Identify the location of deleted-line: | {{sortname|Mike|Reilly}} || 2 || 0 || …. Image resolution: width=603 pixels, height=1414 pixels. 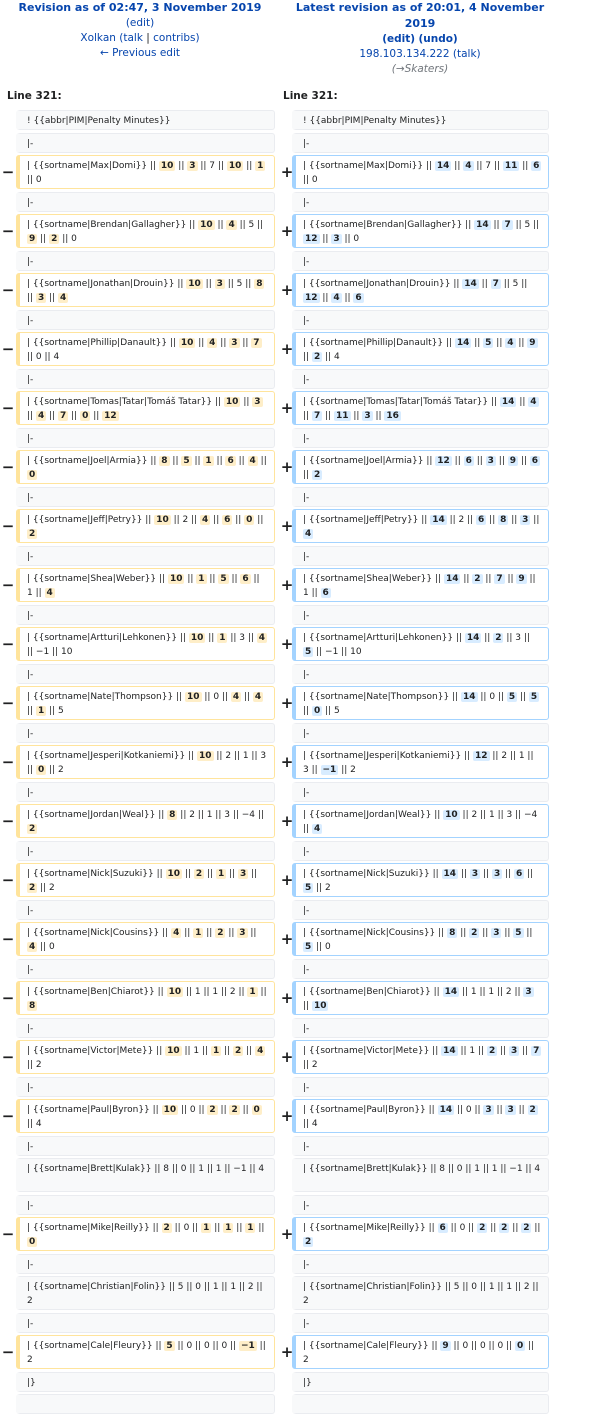
(145, 1234).